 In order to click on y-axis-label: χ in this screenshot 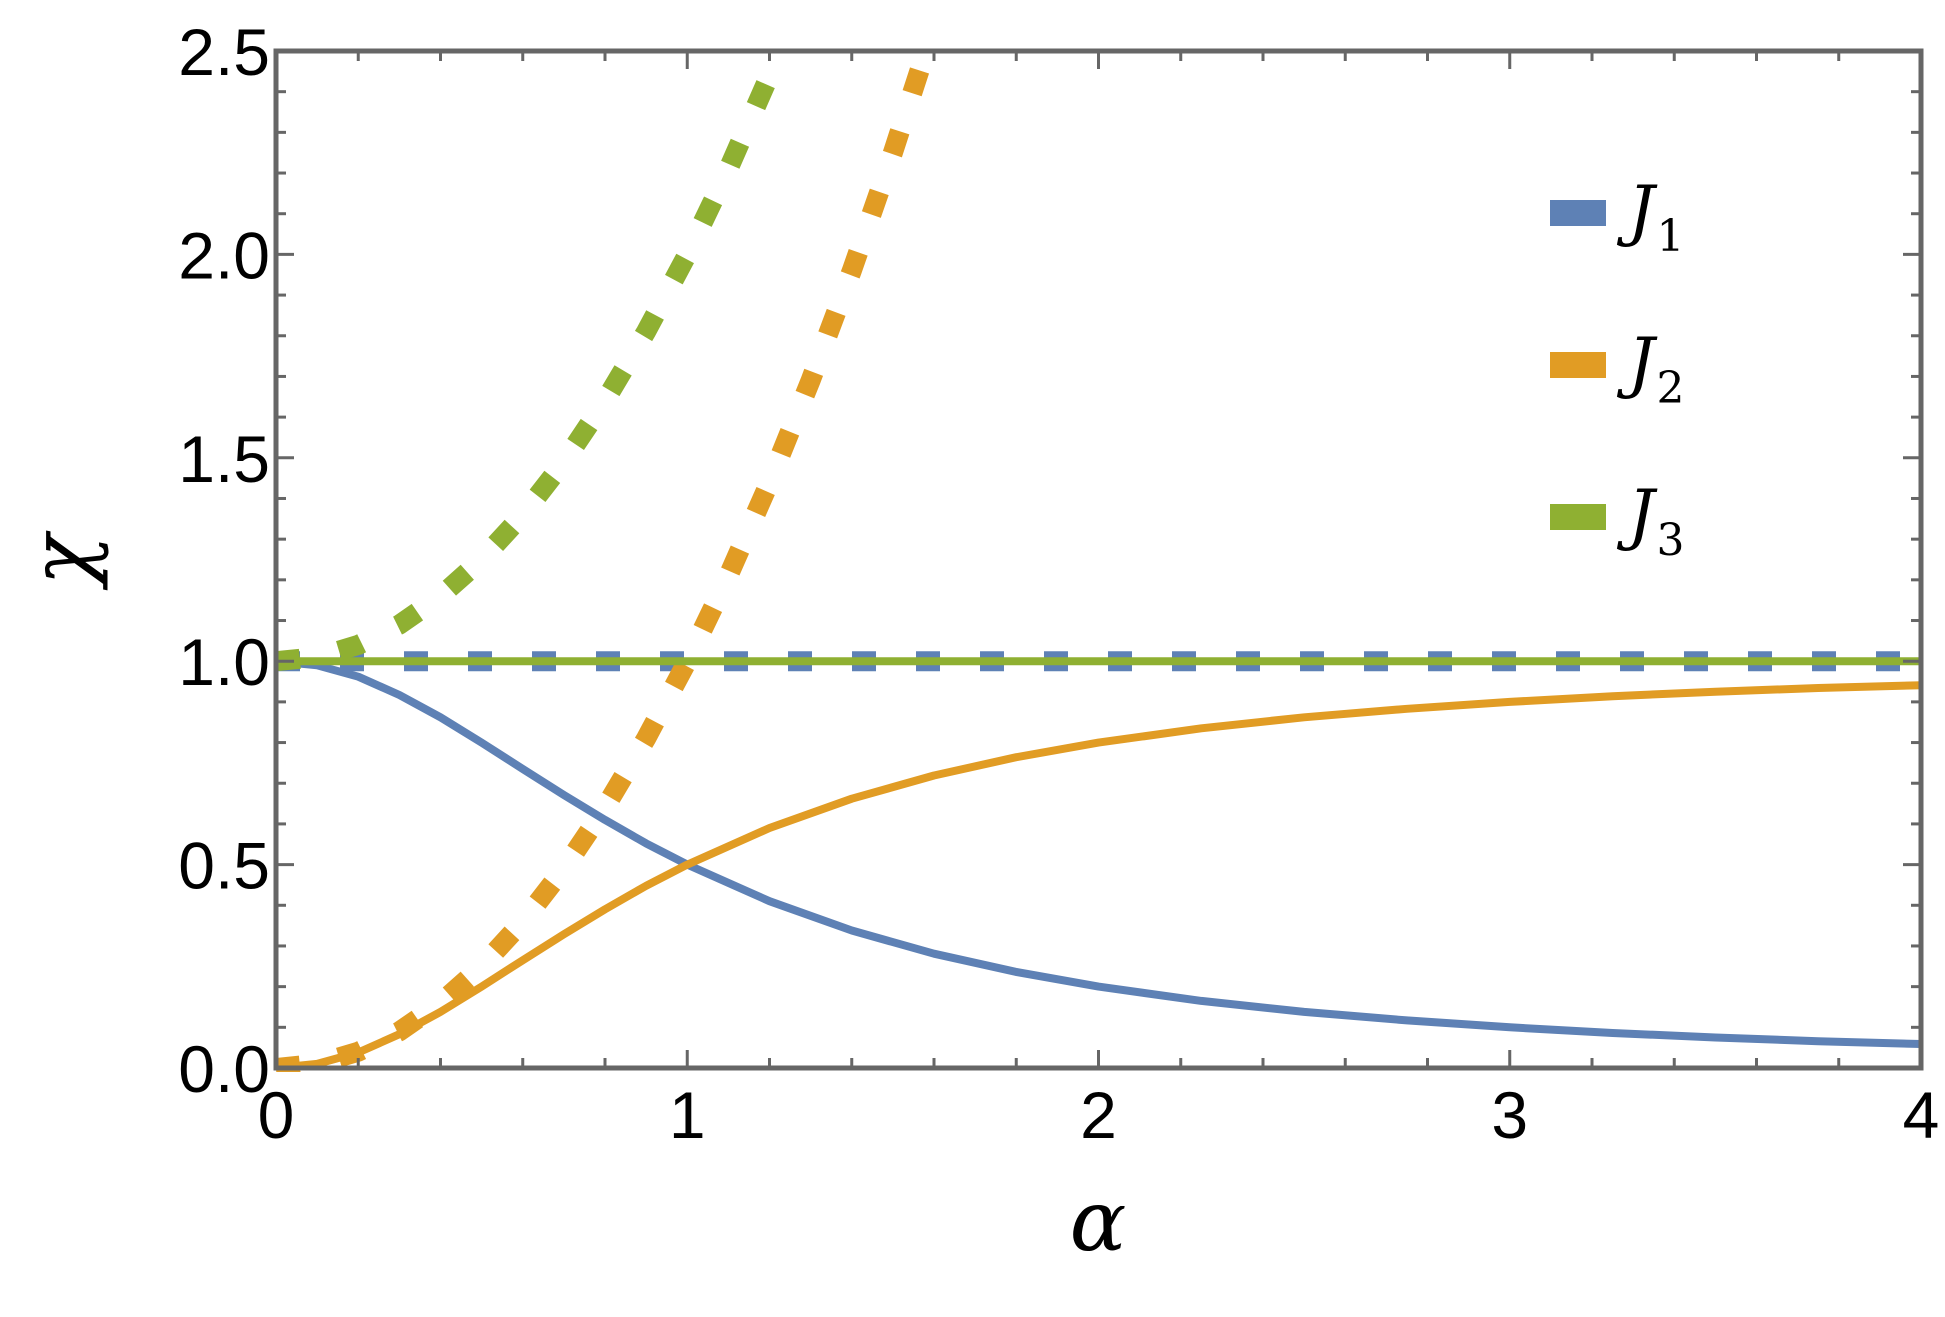, I will do `click(61, 559)`.